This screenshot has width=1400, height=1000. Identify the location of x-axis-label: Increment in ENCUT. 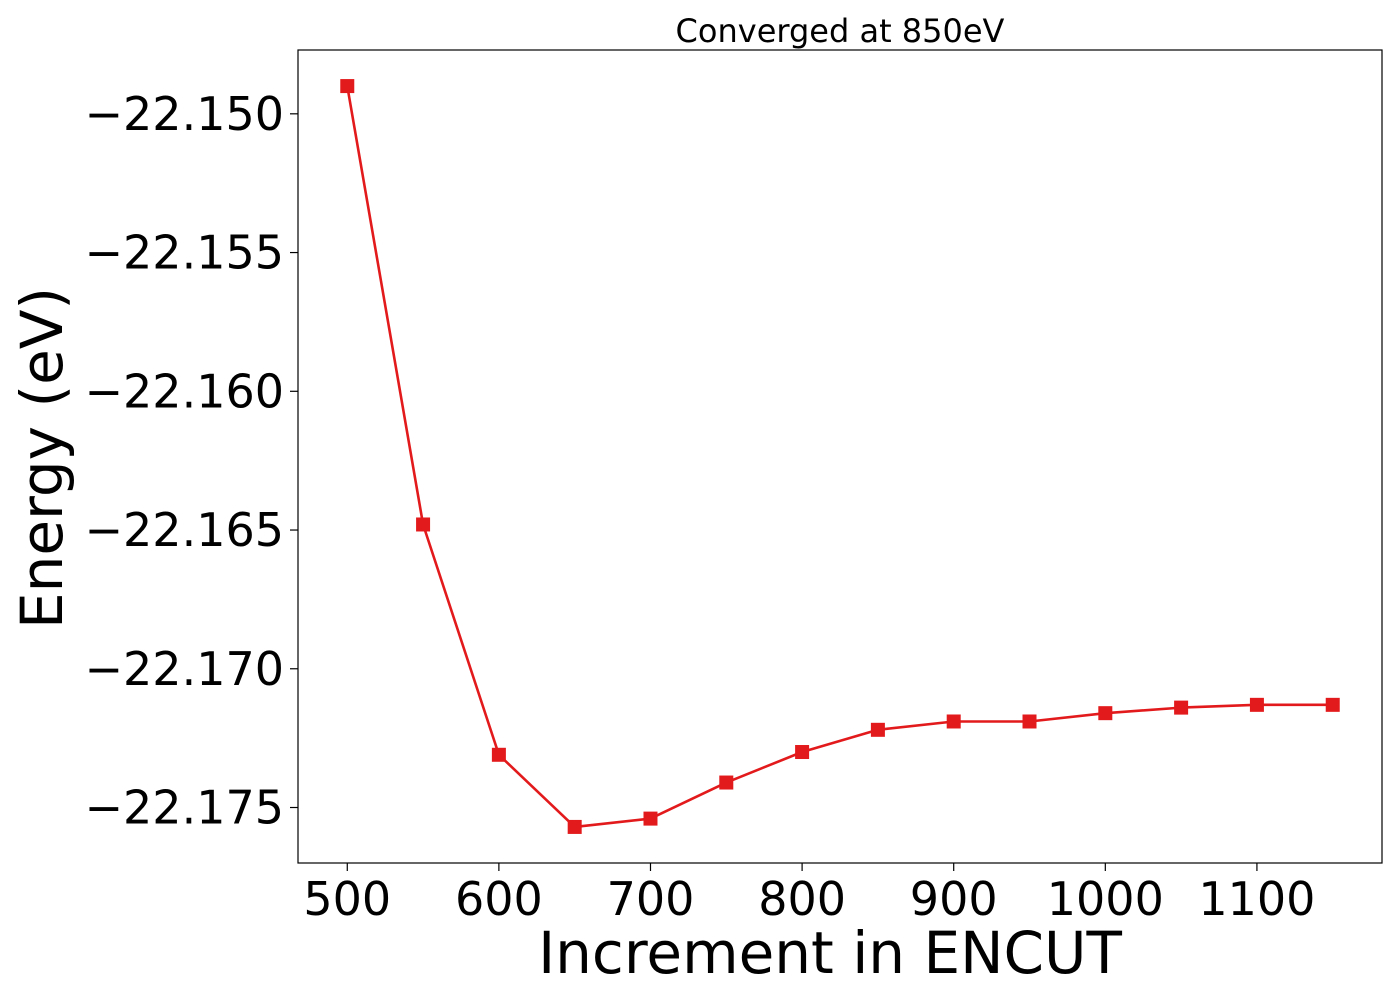
(830, 953).